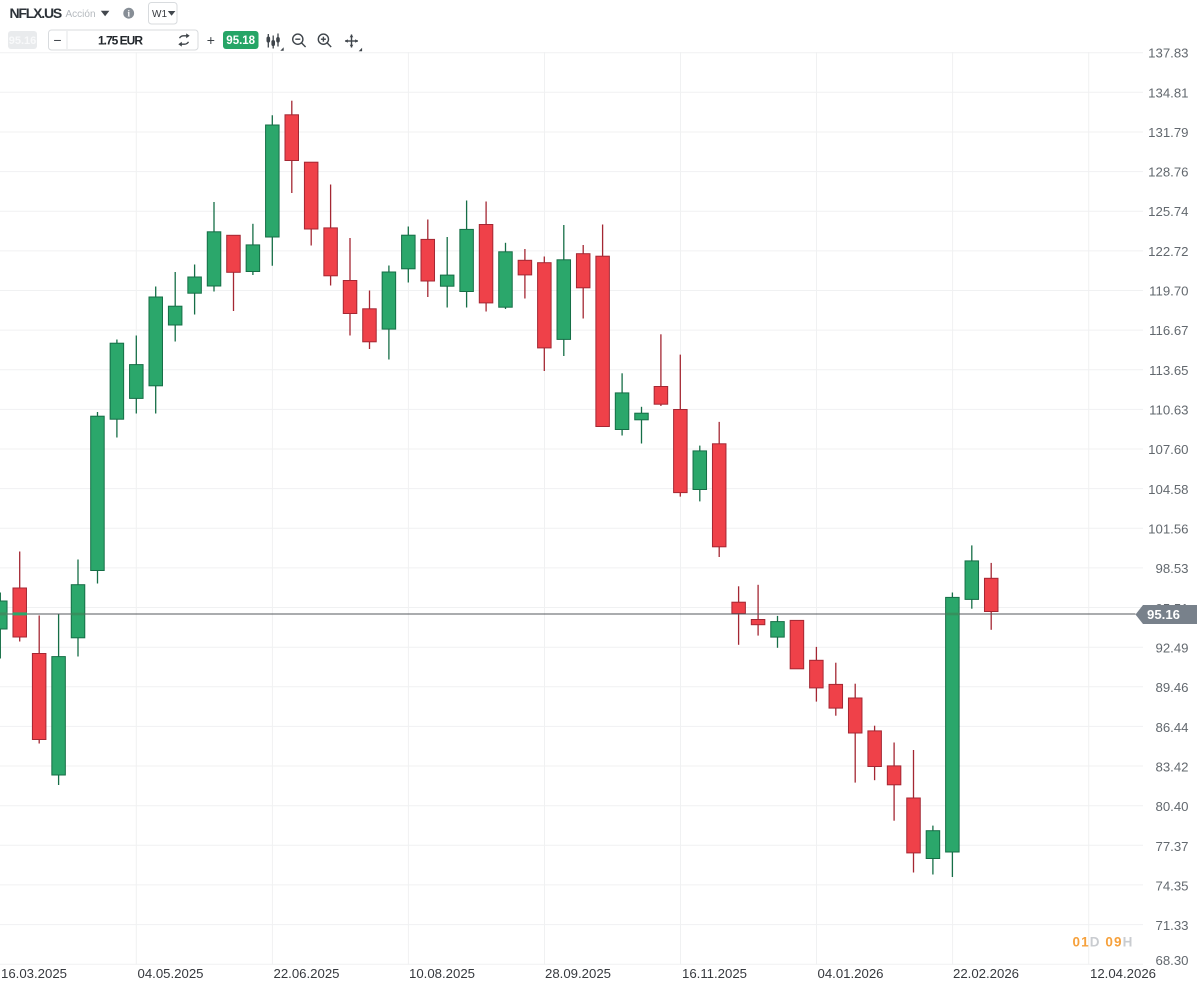 The image size is (1200, 986). Describe the element at coordinates (128, 14) in the screenshot. I see `svg-text: i` at that location.